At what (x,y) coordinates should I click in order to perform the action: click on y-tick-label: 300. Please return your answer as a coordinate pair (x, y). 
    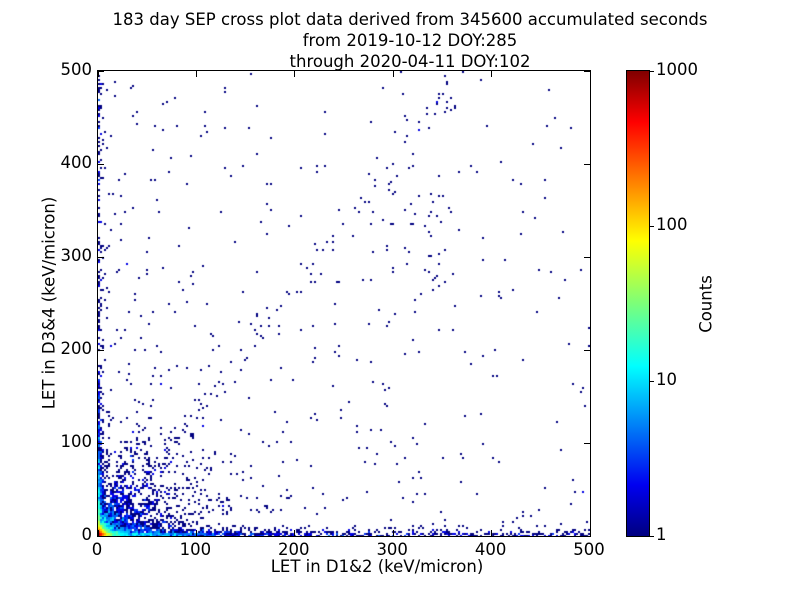
    Looking at the image, I should click on (76, 255).